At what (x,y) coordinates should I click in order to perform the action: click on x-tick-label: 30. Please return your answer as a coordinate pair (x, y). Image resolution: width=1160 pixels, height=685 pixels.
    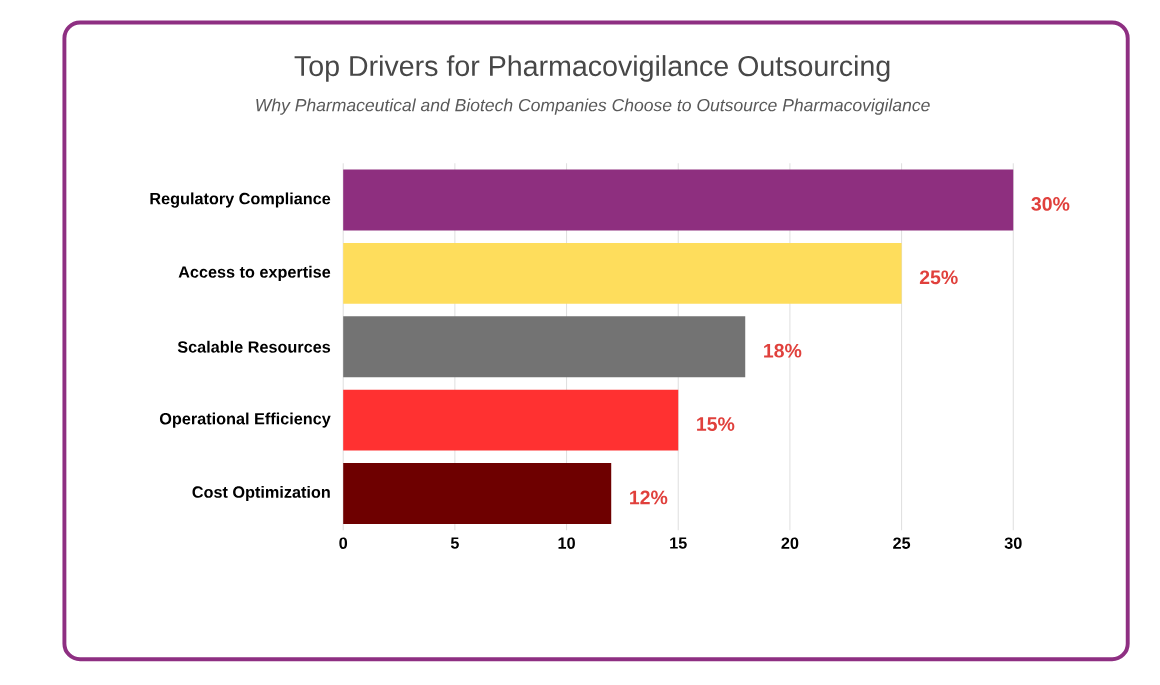
    Looking at the image, I should click on (1013, 543).